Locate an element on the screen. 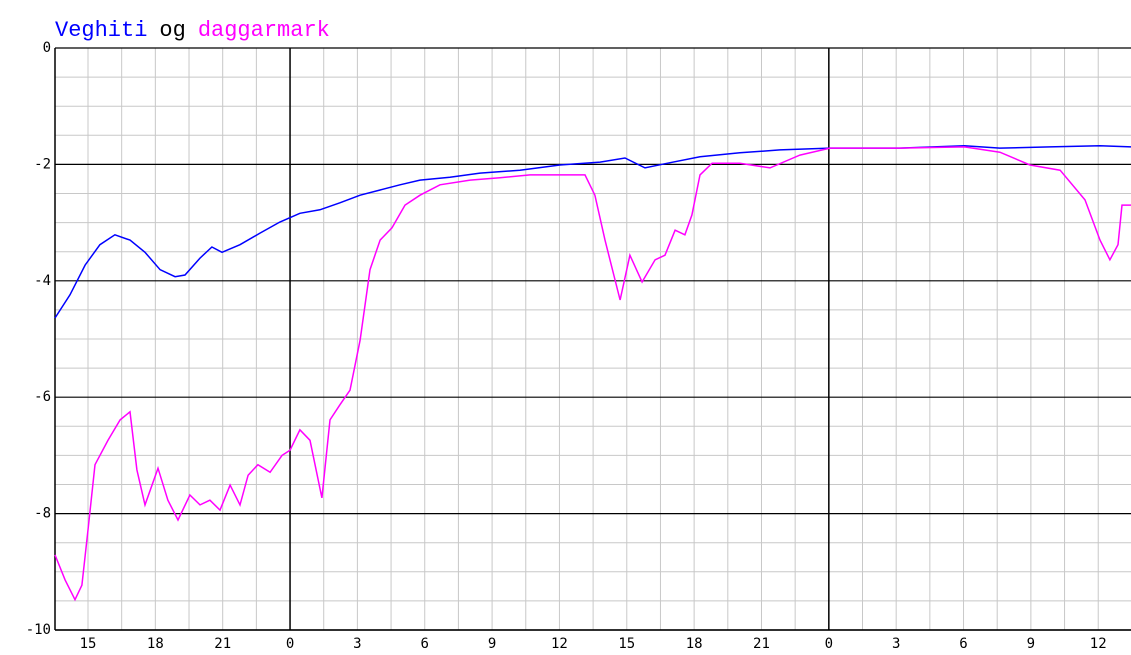 The width and height of the screenshot is (1131, 655). y-tick-label: -6 is located at coordinates (42, 397).